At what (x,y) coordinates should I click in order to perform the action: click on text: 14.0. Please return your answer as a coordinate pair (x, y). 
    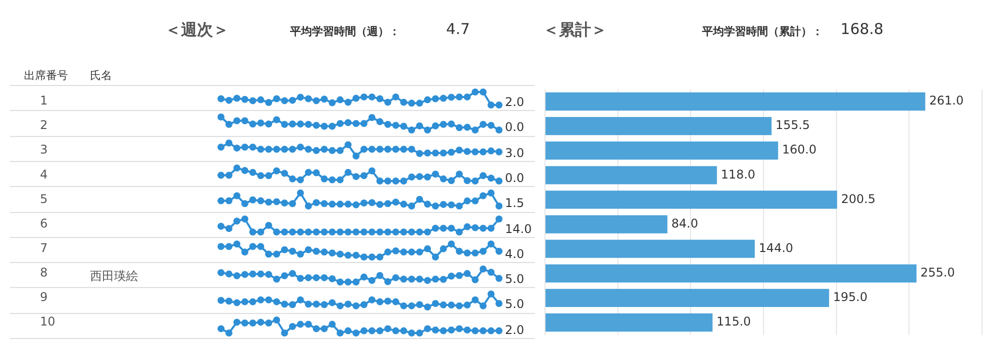
    Looking at the image, I should click on (518, 229).